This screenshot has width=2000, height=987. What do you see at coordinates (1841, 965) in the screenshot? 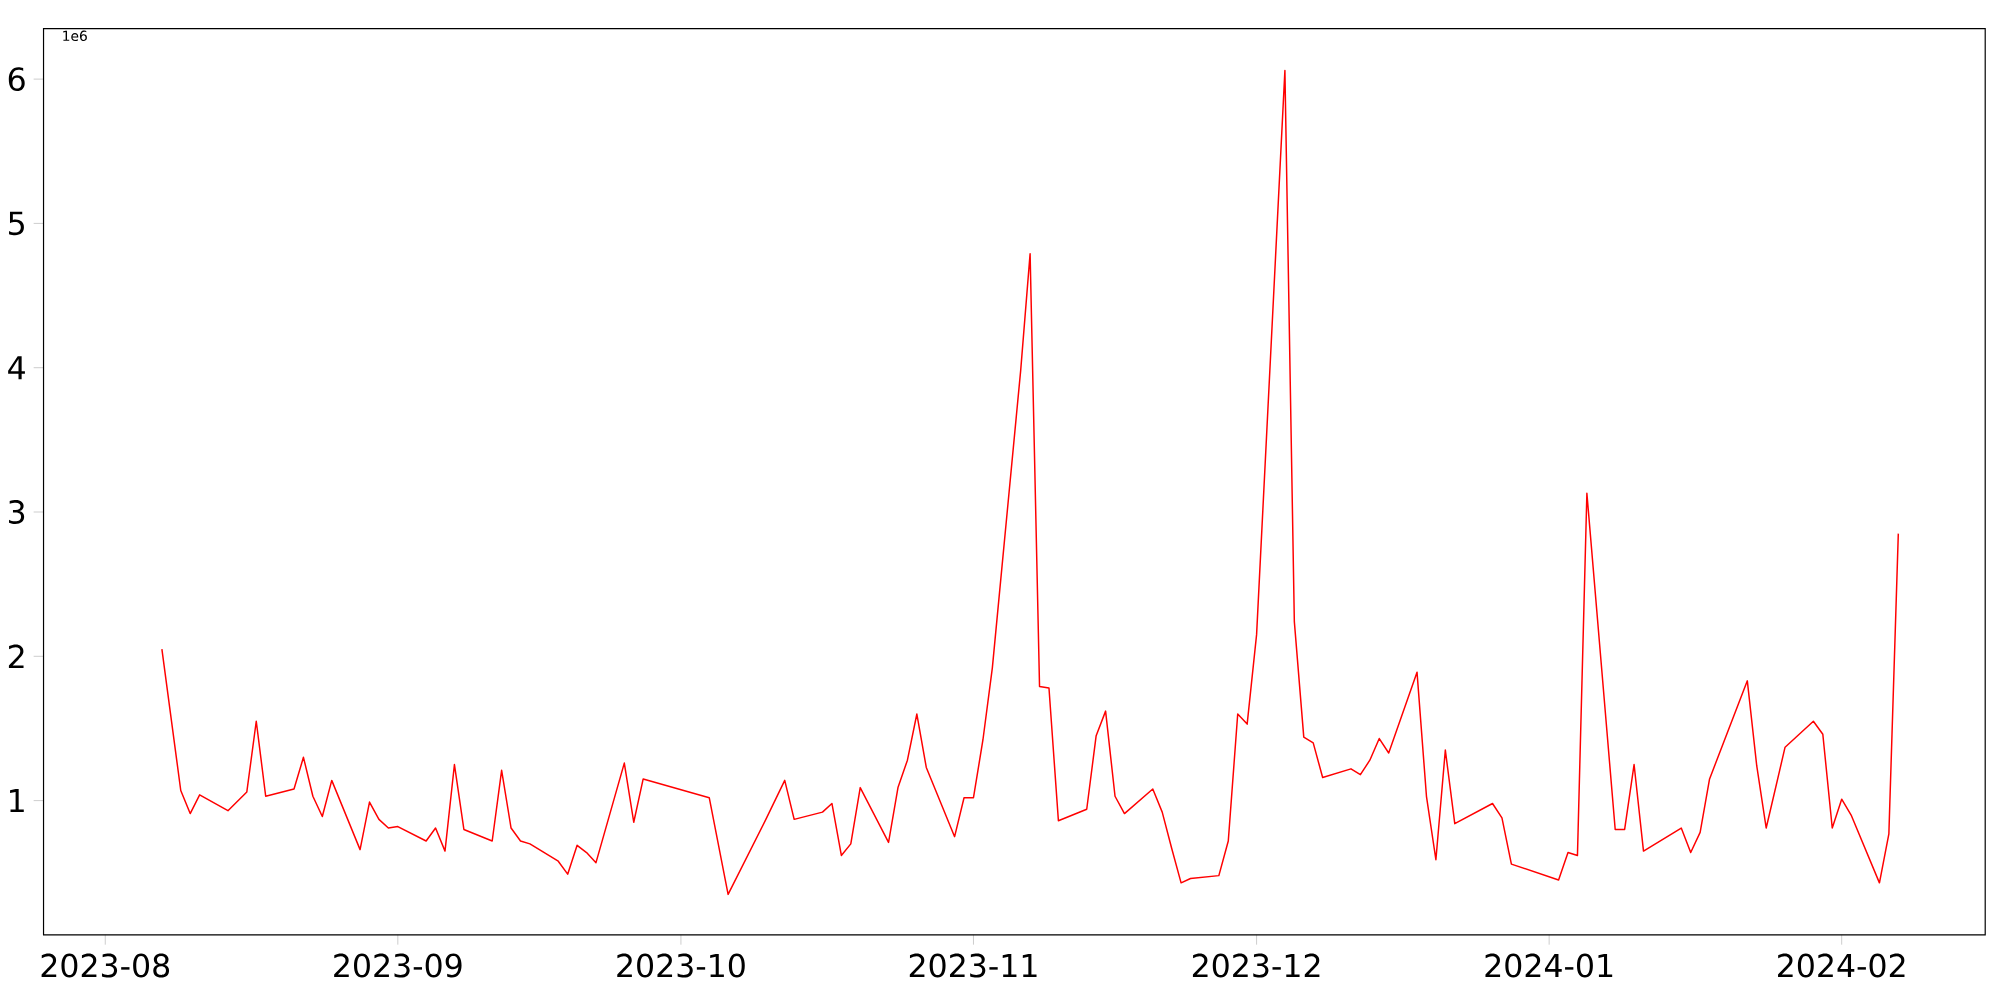
I see `x-tick-label: 2024-02` at bounding box center [1841, 965].